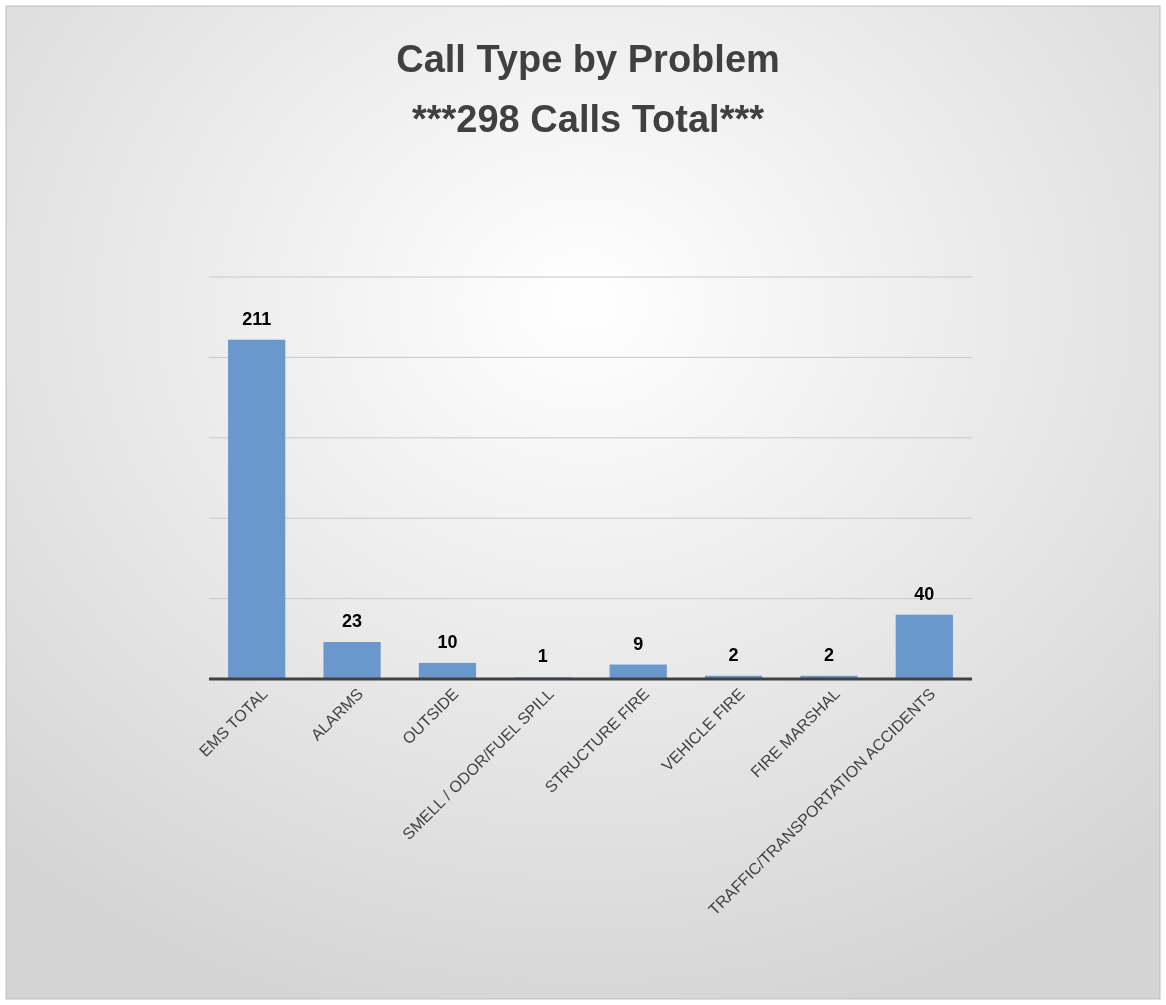 This screenshot has width=1166, height=1005. Describe the element at coordinates (447, 641) in the screenshot. I see `data-label: 10` at that location.